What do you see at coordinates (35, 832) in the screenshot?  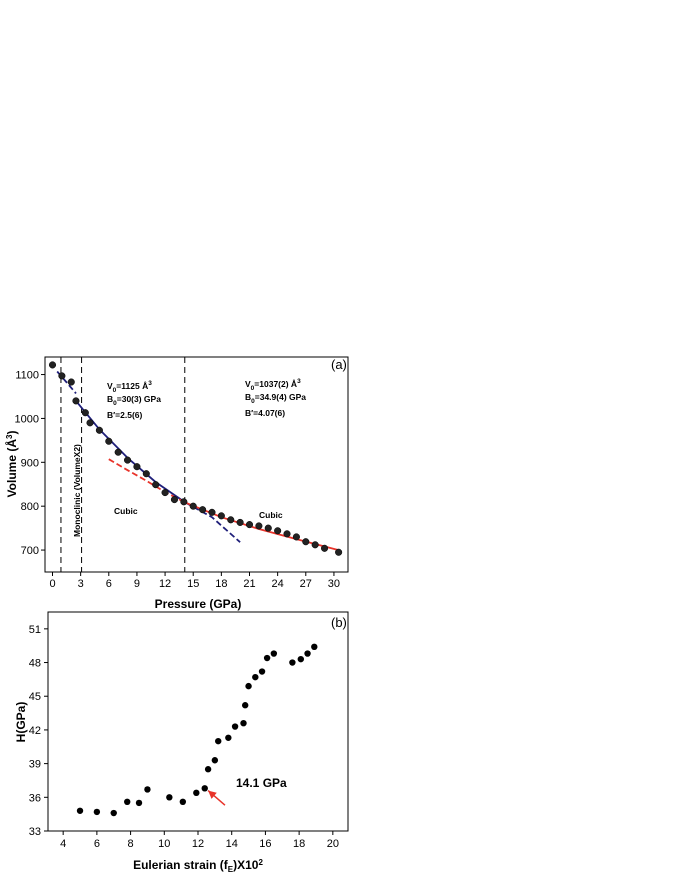 I see `y-tick-label: 33` at bounding box center [35, 832].